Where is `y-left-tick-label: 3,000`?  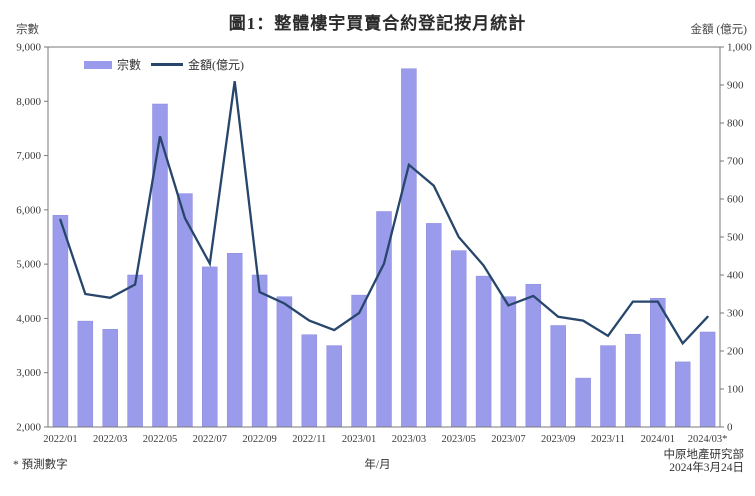 y-left-tick-label: 3,000 is located at coordinates (28, 373).